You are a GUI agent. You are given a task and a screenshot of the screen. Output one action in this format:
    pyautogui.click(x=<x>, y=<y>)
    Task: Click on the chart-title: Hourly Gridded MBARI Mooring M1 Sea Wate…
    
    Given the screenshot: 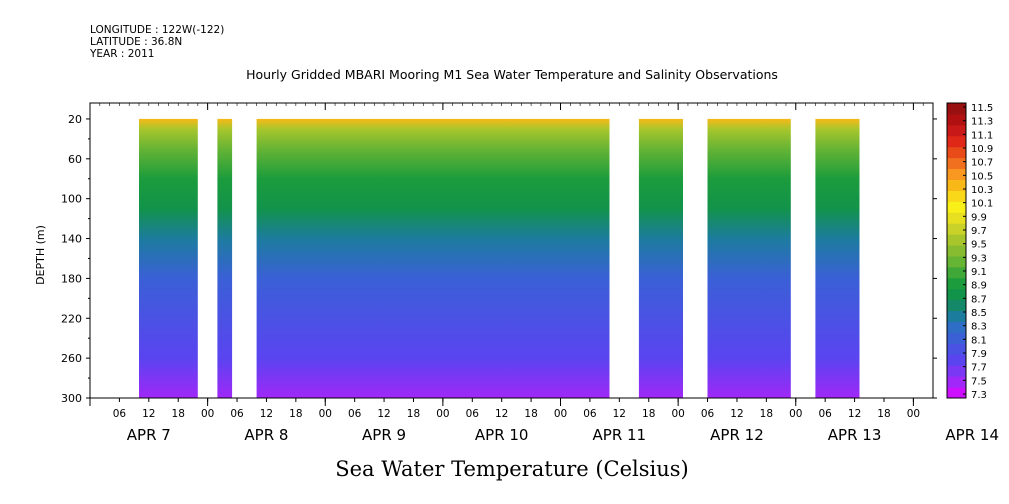 What is the action you would take?
    pyautogui.click(x=512, y=74)
    